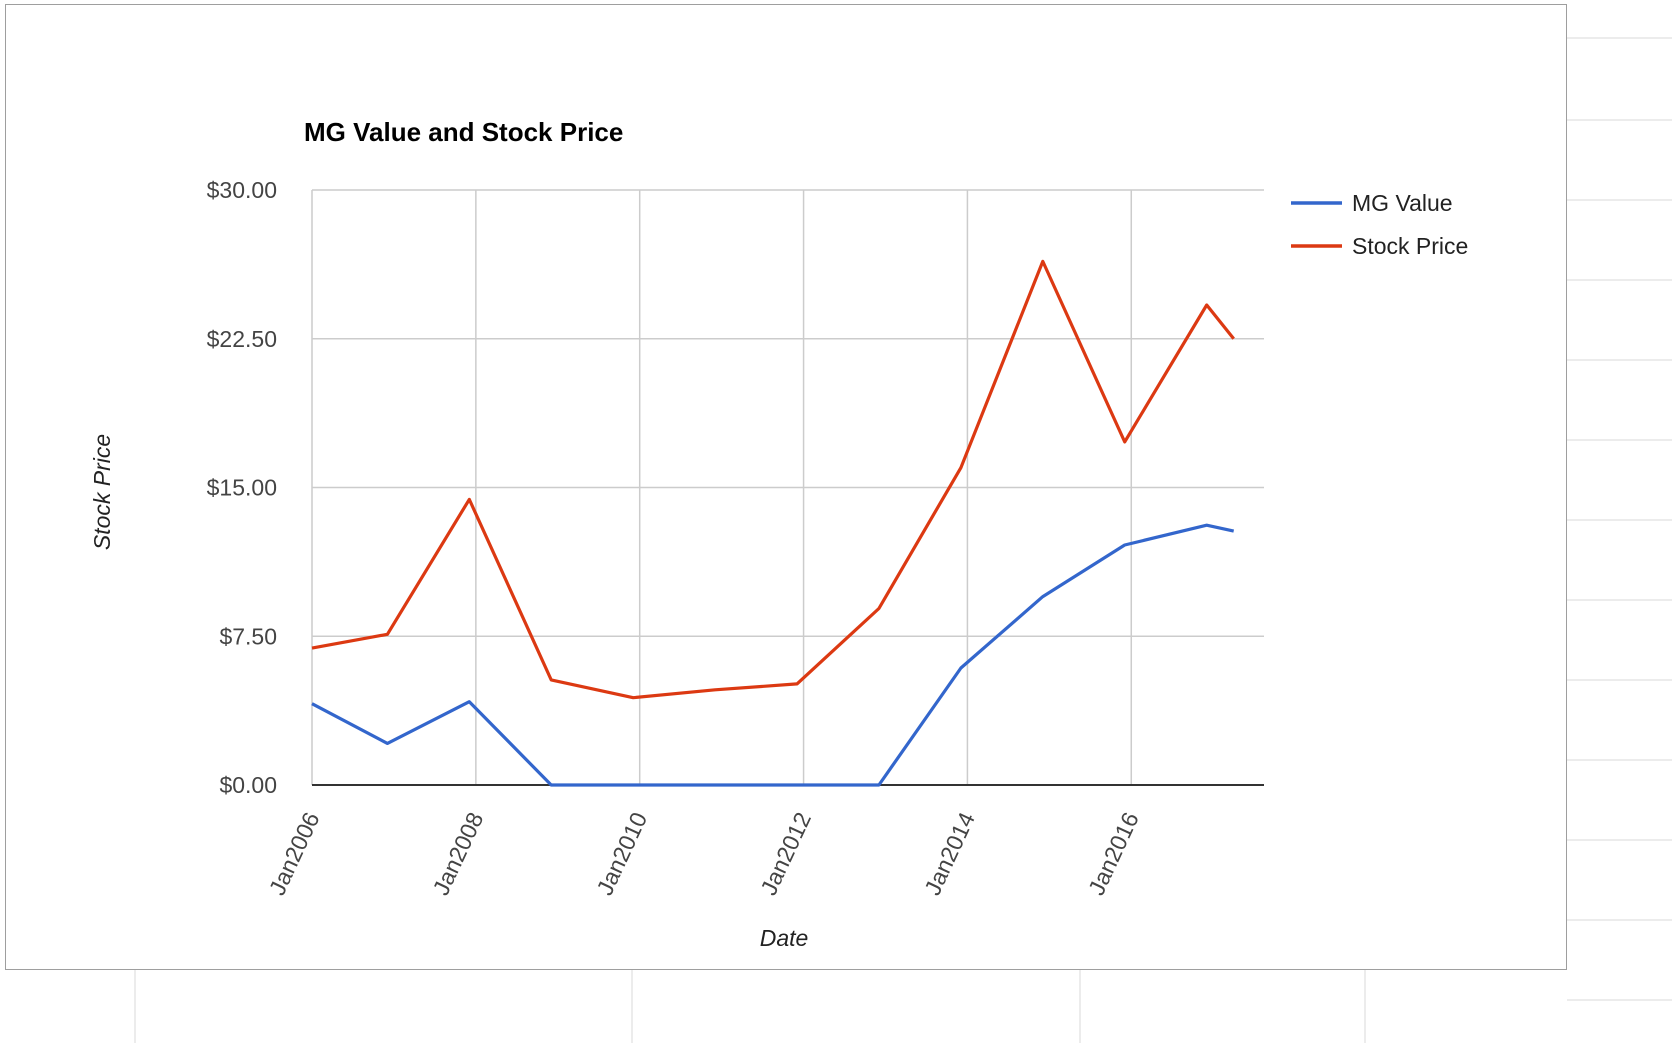 The height and width of the screenshot is (1043, 1672). Describe the element at coordinates (1113, 853) in the screenshot. I see `x-tick-label: Jan2016` at that location.